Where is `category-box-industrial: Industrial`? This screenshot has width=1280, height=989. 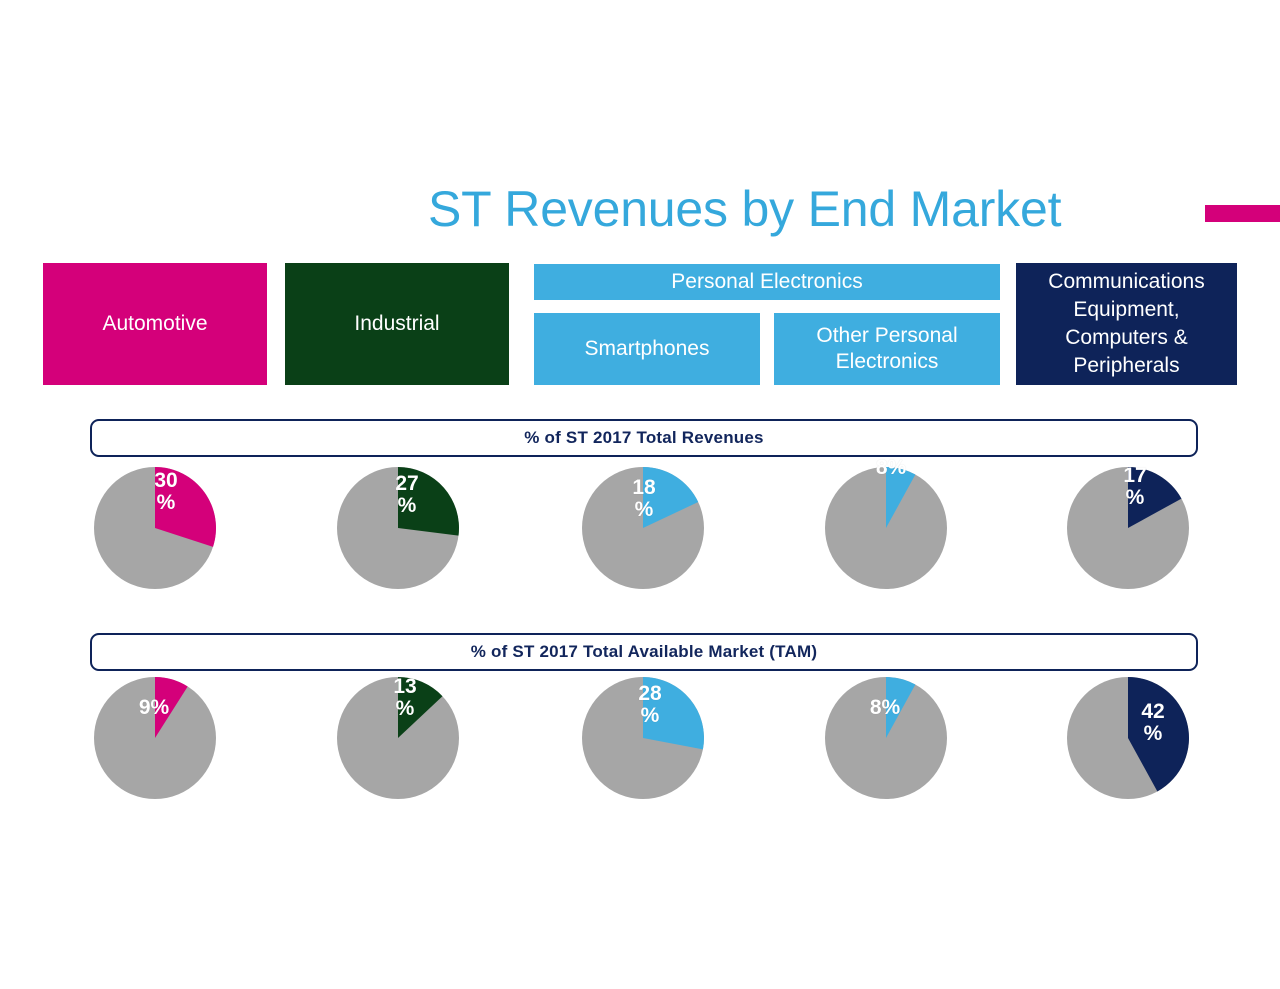 category-box-industrial: Industrial is located at coordinates (397, 324).